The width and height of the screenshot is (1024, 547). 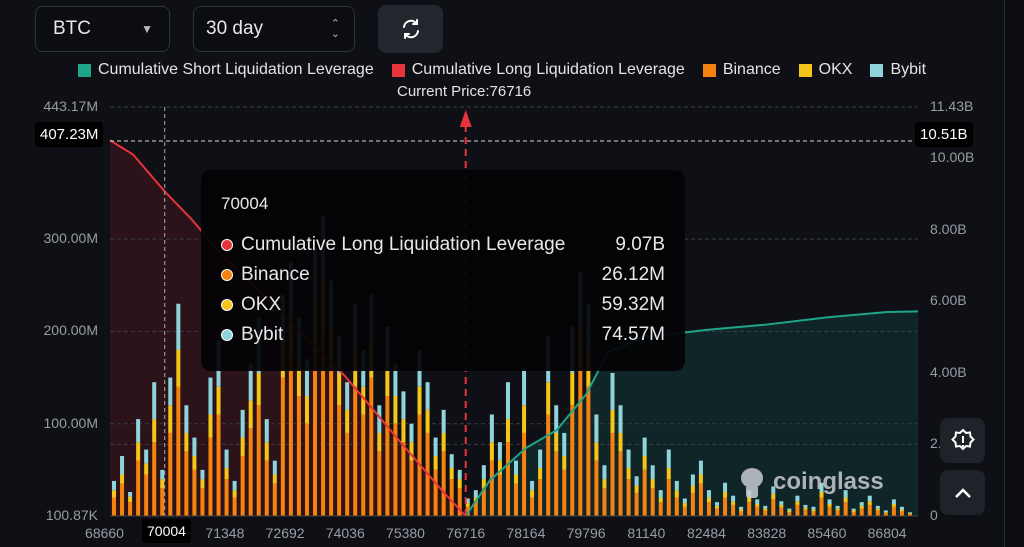 What do you see at coordinates (944, 134) in the screenshot?
I see `crosshair-right-value: 10.51B` at bounding box center [944, 134].